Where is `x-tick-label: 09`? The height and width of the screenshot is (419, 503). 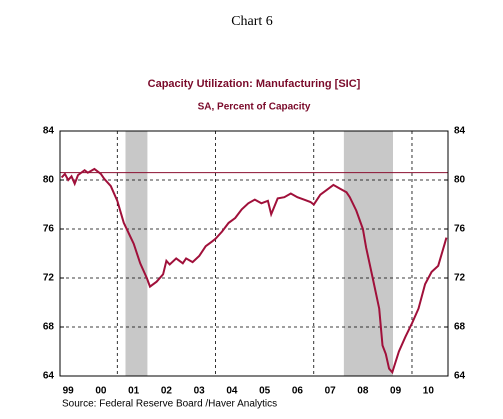
x-tick-label: 09 is located at coordinates (396, 391).